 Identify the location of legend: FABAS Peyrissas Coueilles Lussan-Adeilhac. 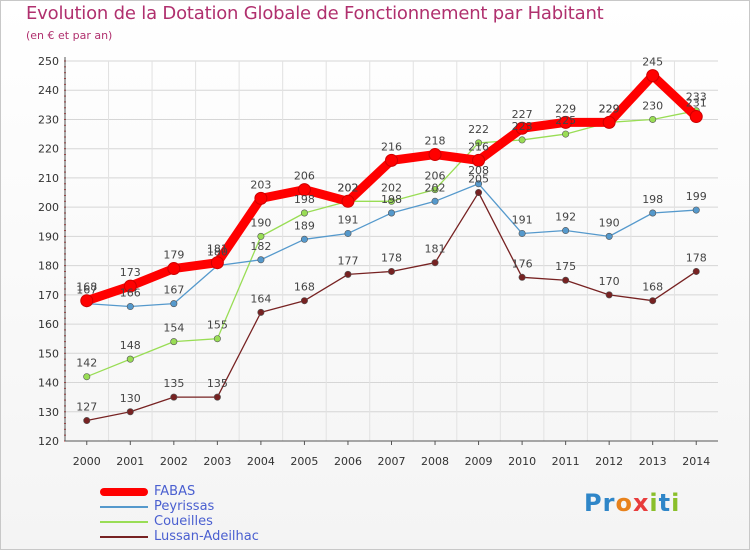
(179, 514).